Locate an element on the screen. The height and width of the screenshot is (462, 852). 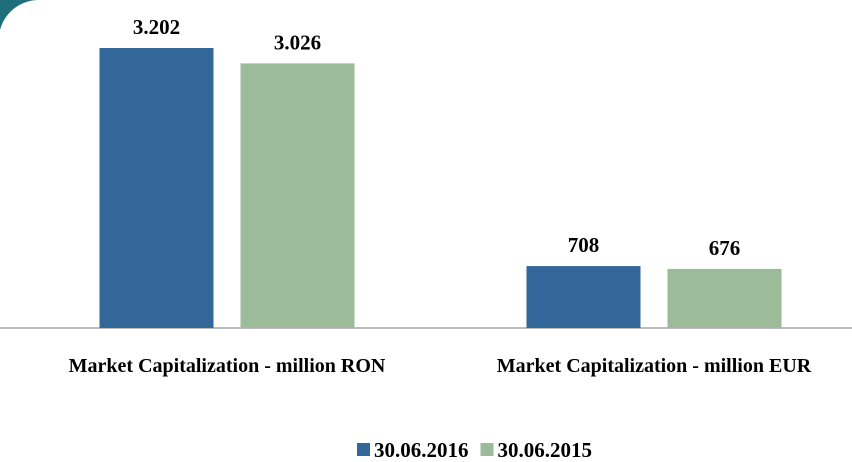
x-tick-label: Market Capitalization - million EUR is located at coordinates (654, 366).